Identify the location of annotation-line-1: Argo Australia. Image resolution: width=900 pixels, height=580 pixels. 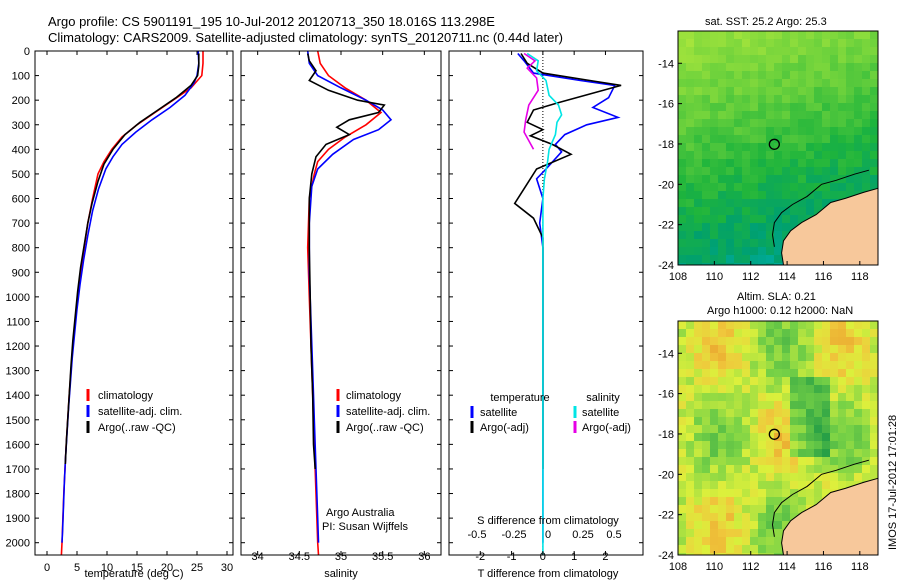
(360, 513).